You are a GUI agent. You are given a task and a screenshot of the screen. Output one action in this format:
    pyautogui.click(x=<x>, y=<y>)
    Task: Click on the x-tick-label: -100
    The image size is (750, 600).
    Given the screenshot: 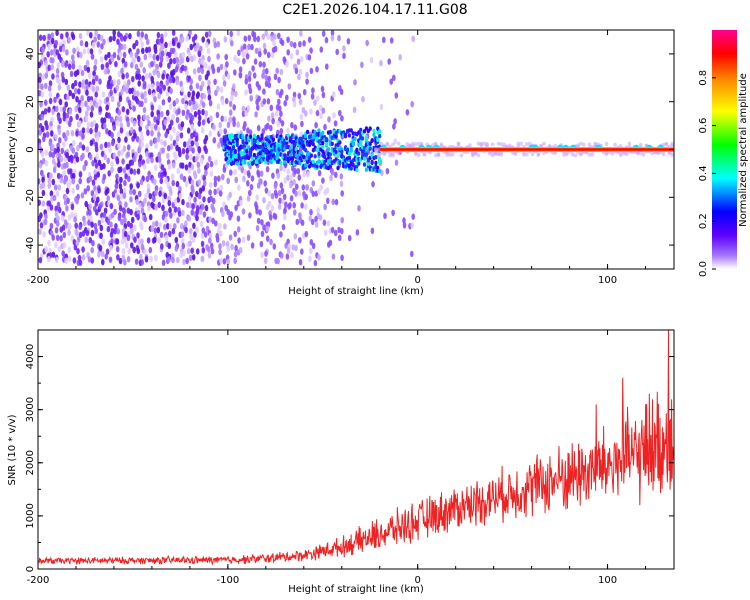 What is the action you would take?
    pyautogui.click(x=227, y=280)
    